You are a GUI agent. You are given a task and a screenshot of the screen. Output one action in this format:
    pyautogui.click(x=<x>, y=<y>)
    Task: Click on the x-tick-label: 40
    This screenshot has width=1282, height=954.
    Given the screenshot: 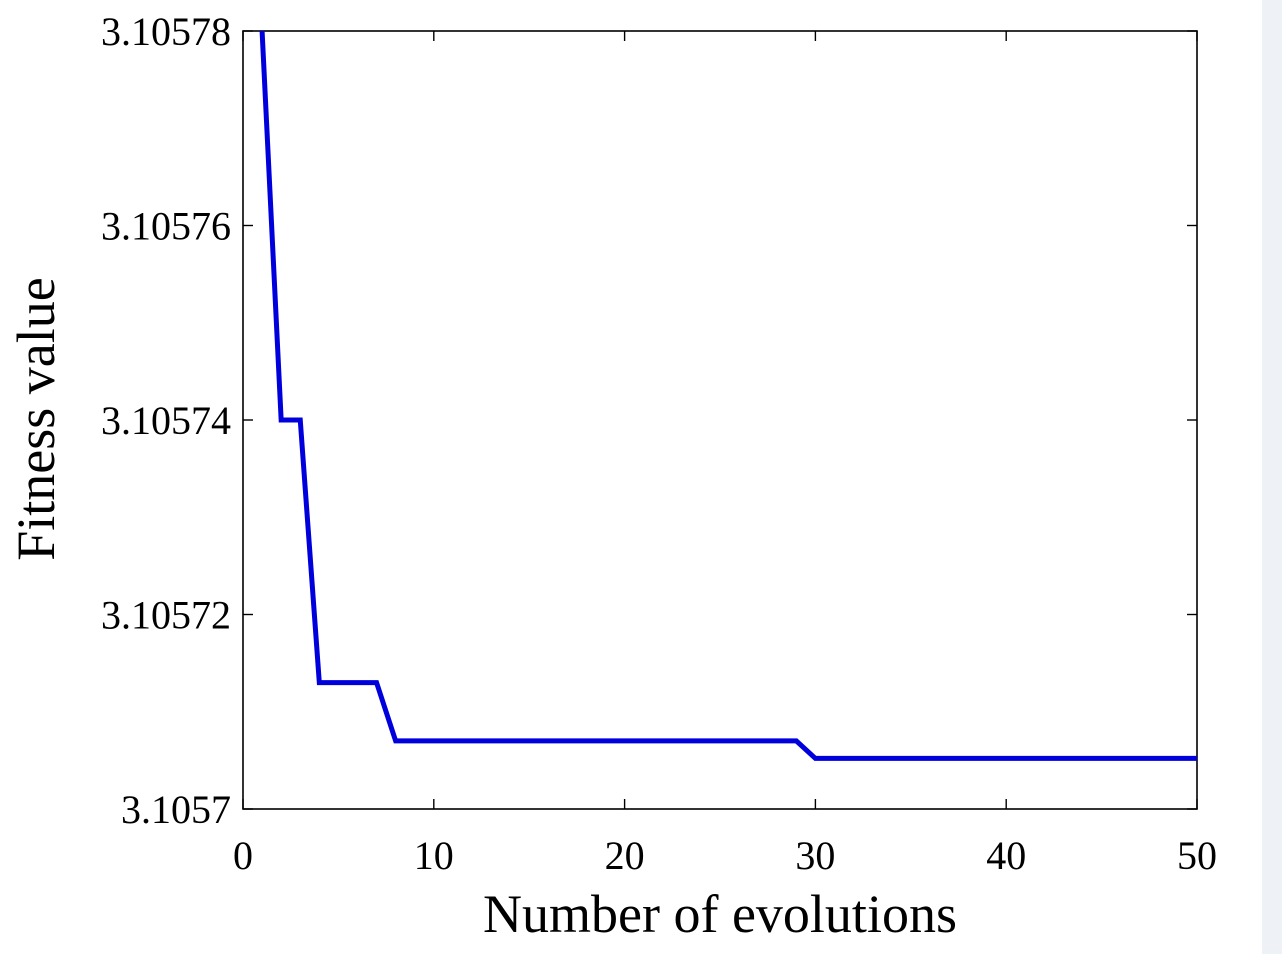 What is the action you would take?
    pyautogui.click(x=1006, y=855)
    